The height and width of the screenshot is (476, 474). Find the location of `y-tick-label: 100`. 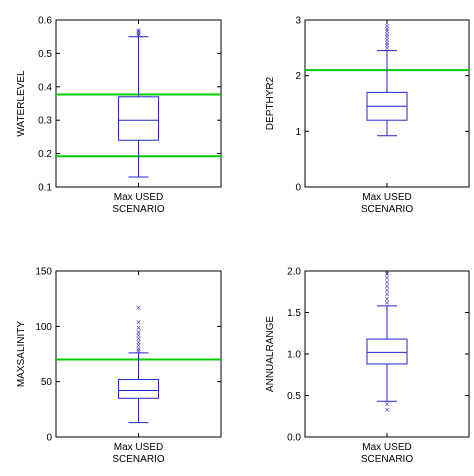

y-tick-label: 100 is located at coordinates (43, 327).